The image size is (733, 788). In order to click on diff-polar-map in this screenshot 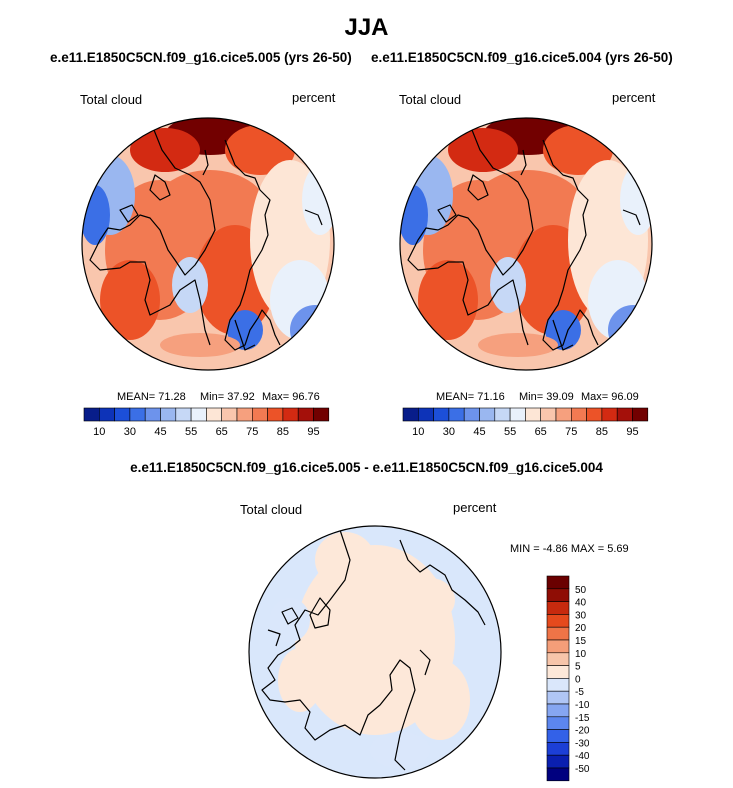, I will do `click(375, 652)`.